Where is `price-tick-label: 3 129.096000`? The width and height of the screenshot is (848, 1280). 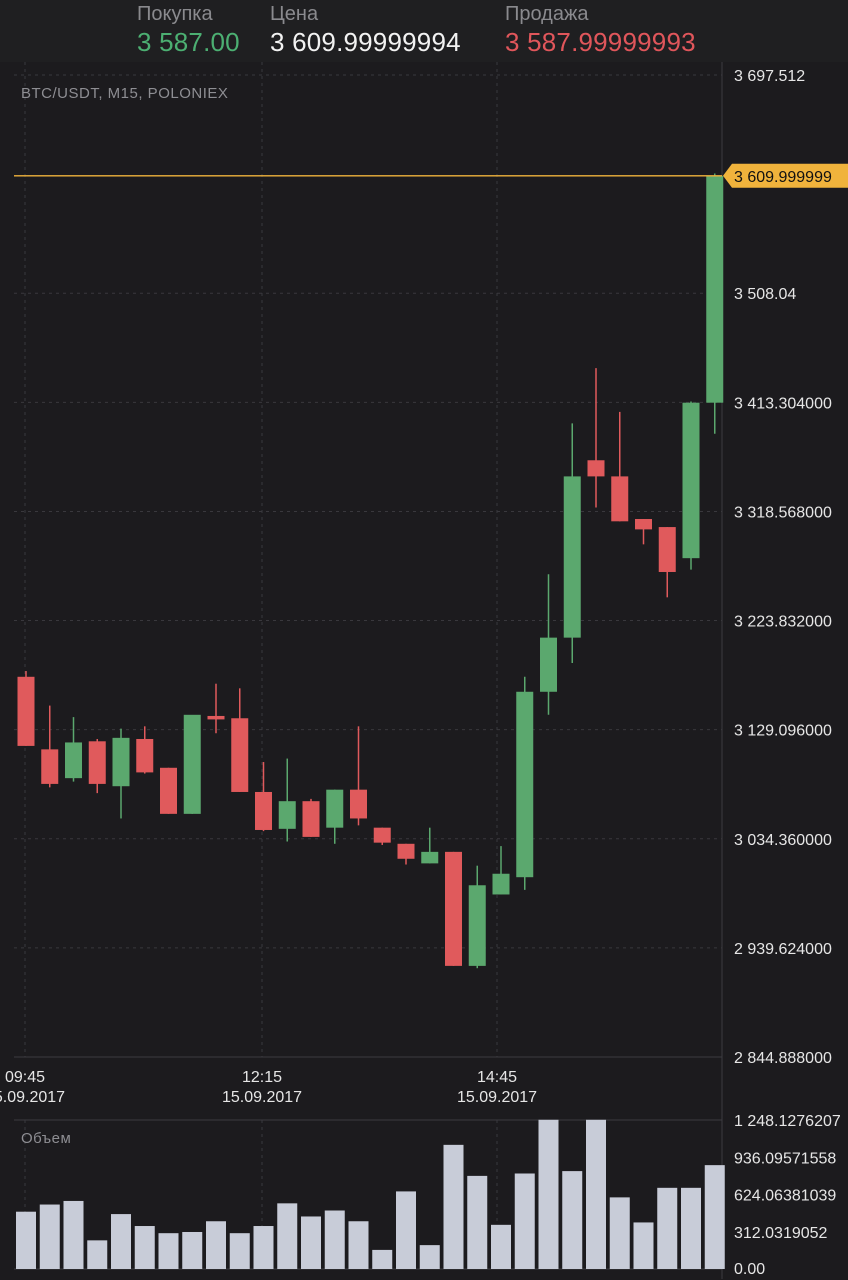 price-tick-label: 3 129.096000 is located at coordinates (783, 731).